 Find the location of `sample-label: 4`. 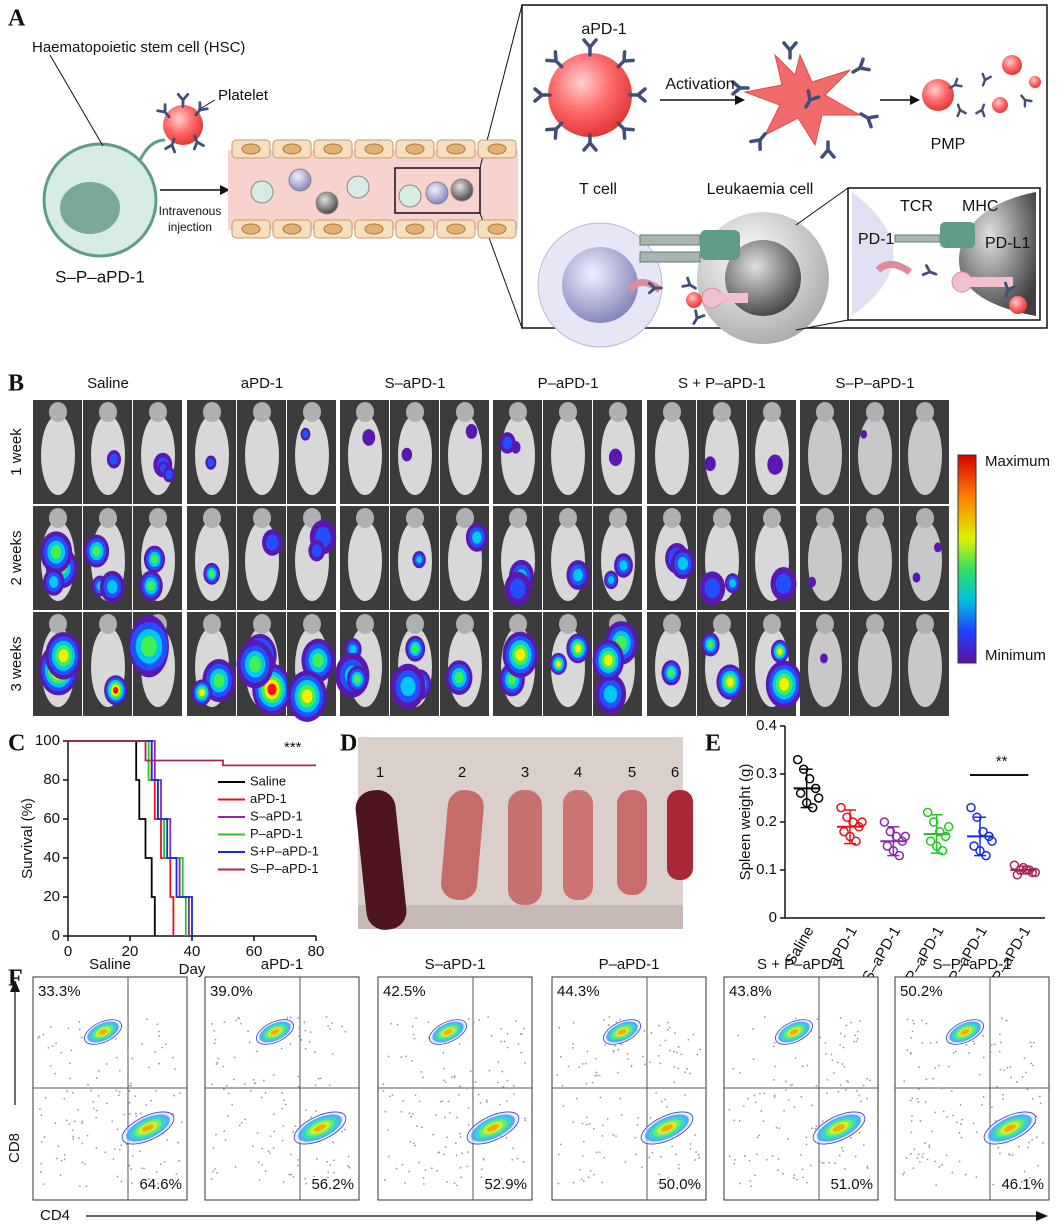

sample-label: 4 is located at coordinates (578, 772).